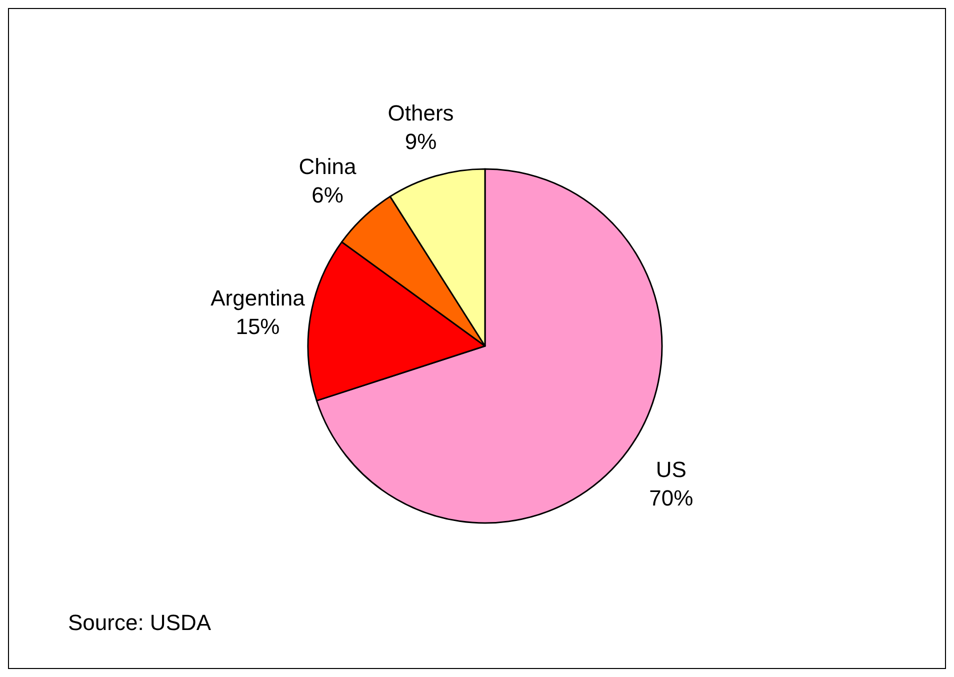  Describe the element at coordinates (258, 327) in the screenshot. I see `data-label: 15%` at that location.